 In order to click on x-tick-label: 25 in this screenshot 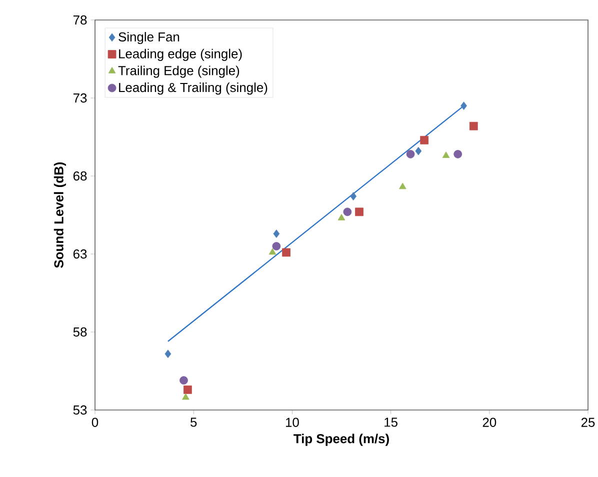, I will do `click(588, 422)`.